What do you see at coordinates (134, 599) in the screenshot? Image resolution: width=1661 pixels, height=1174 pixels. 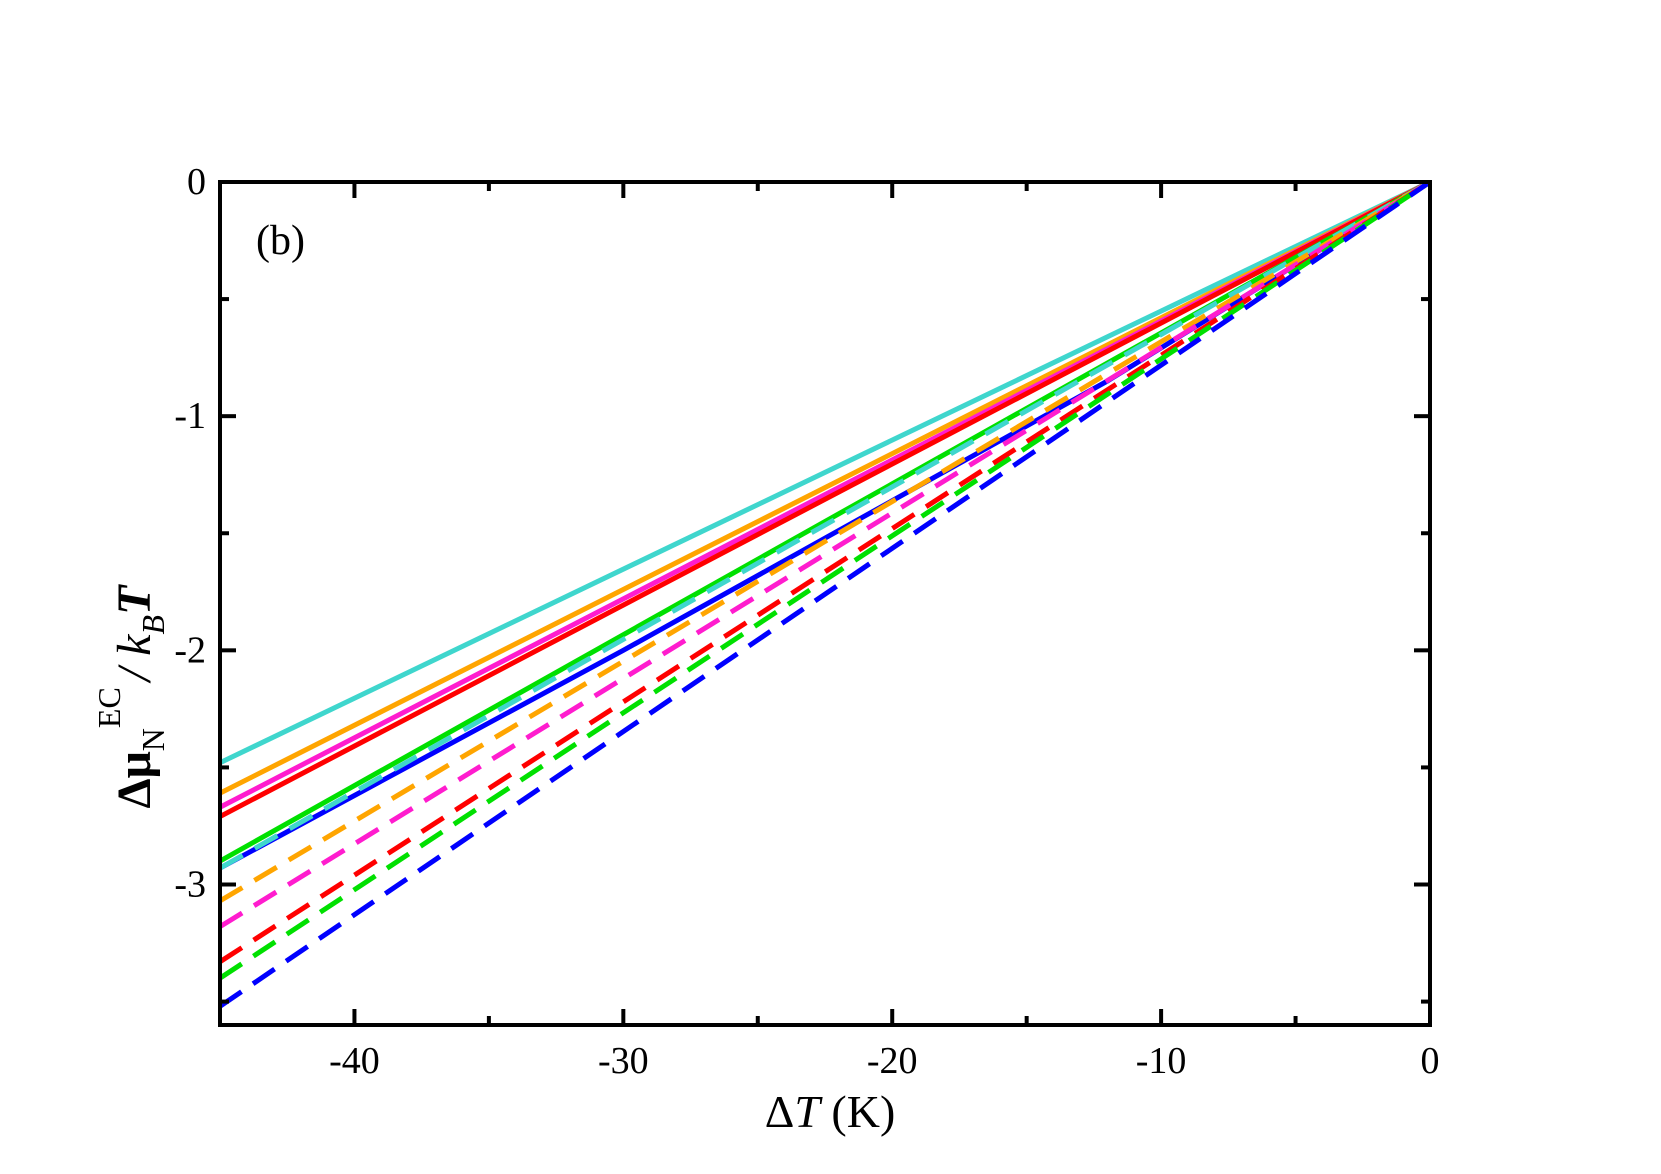 I see `y-axis-label-variable: T` at bounding box center [134, 599].